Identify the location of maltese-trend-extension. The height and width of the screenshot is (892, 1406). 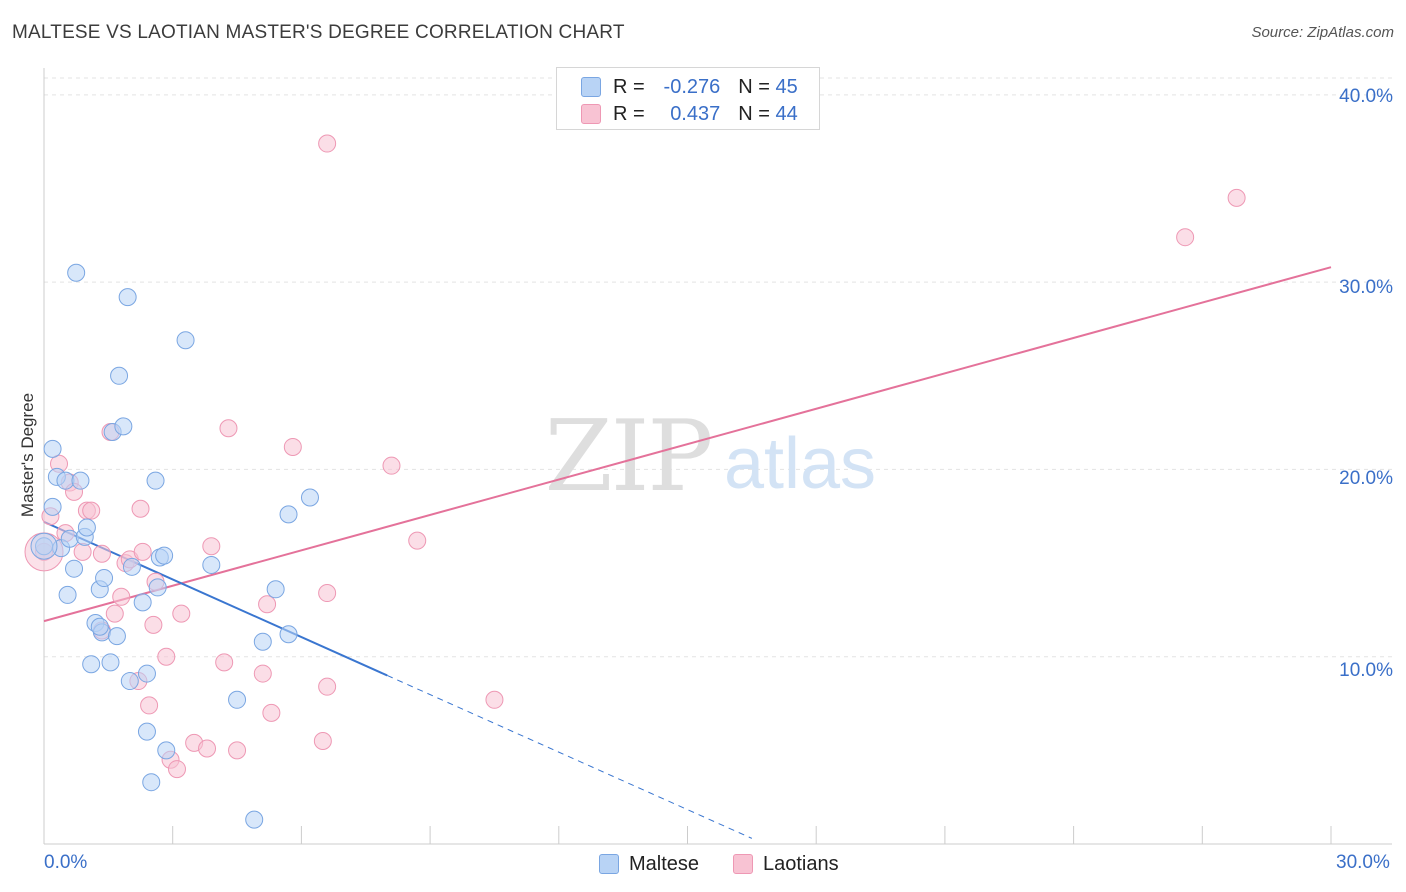
(569, 756).